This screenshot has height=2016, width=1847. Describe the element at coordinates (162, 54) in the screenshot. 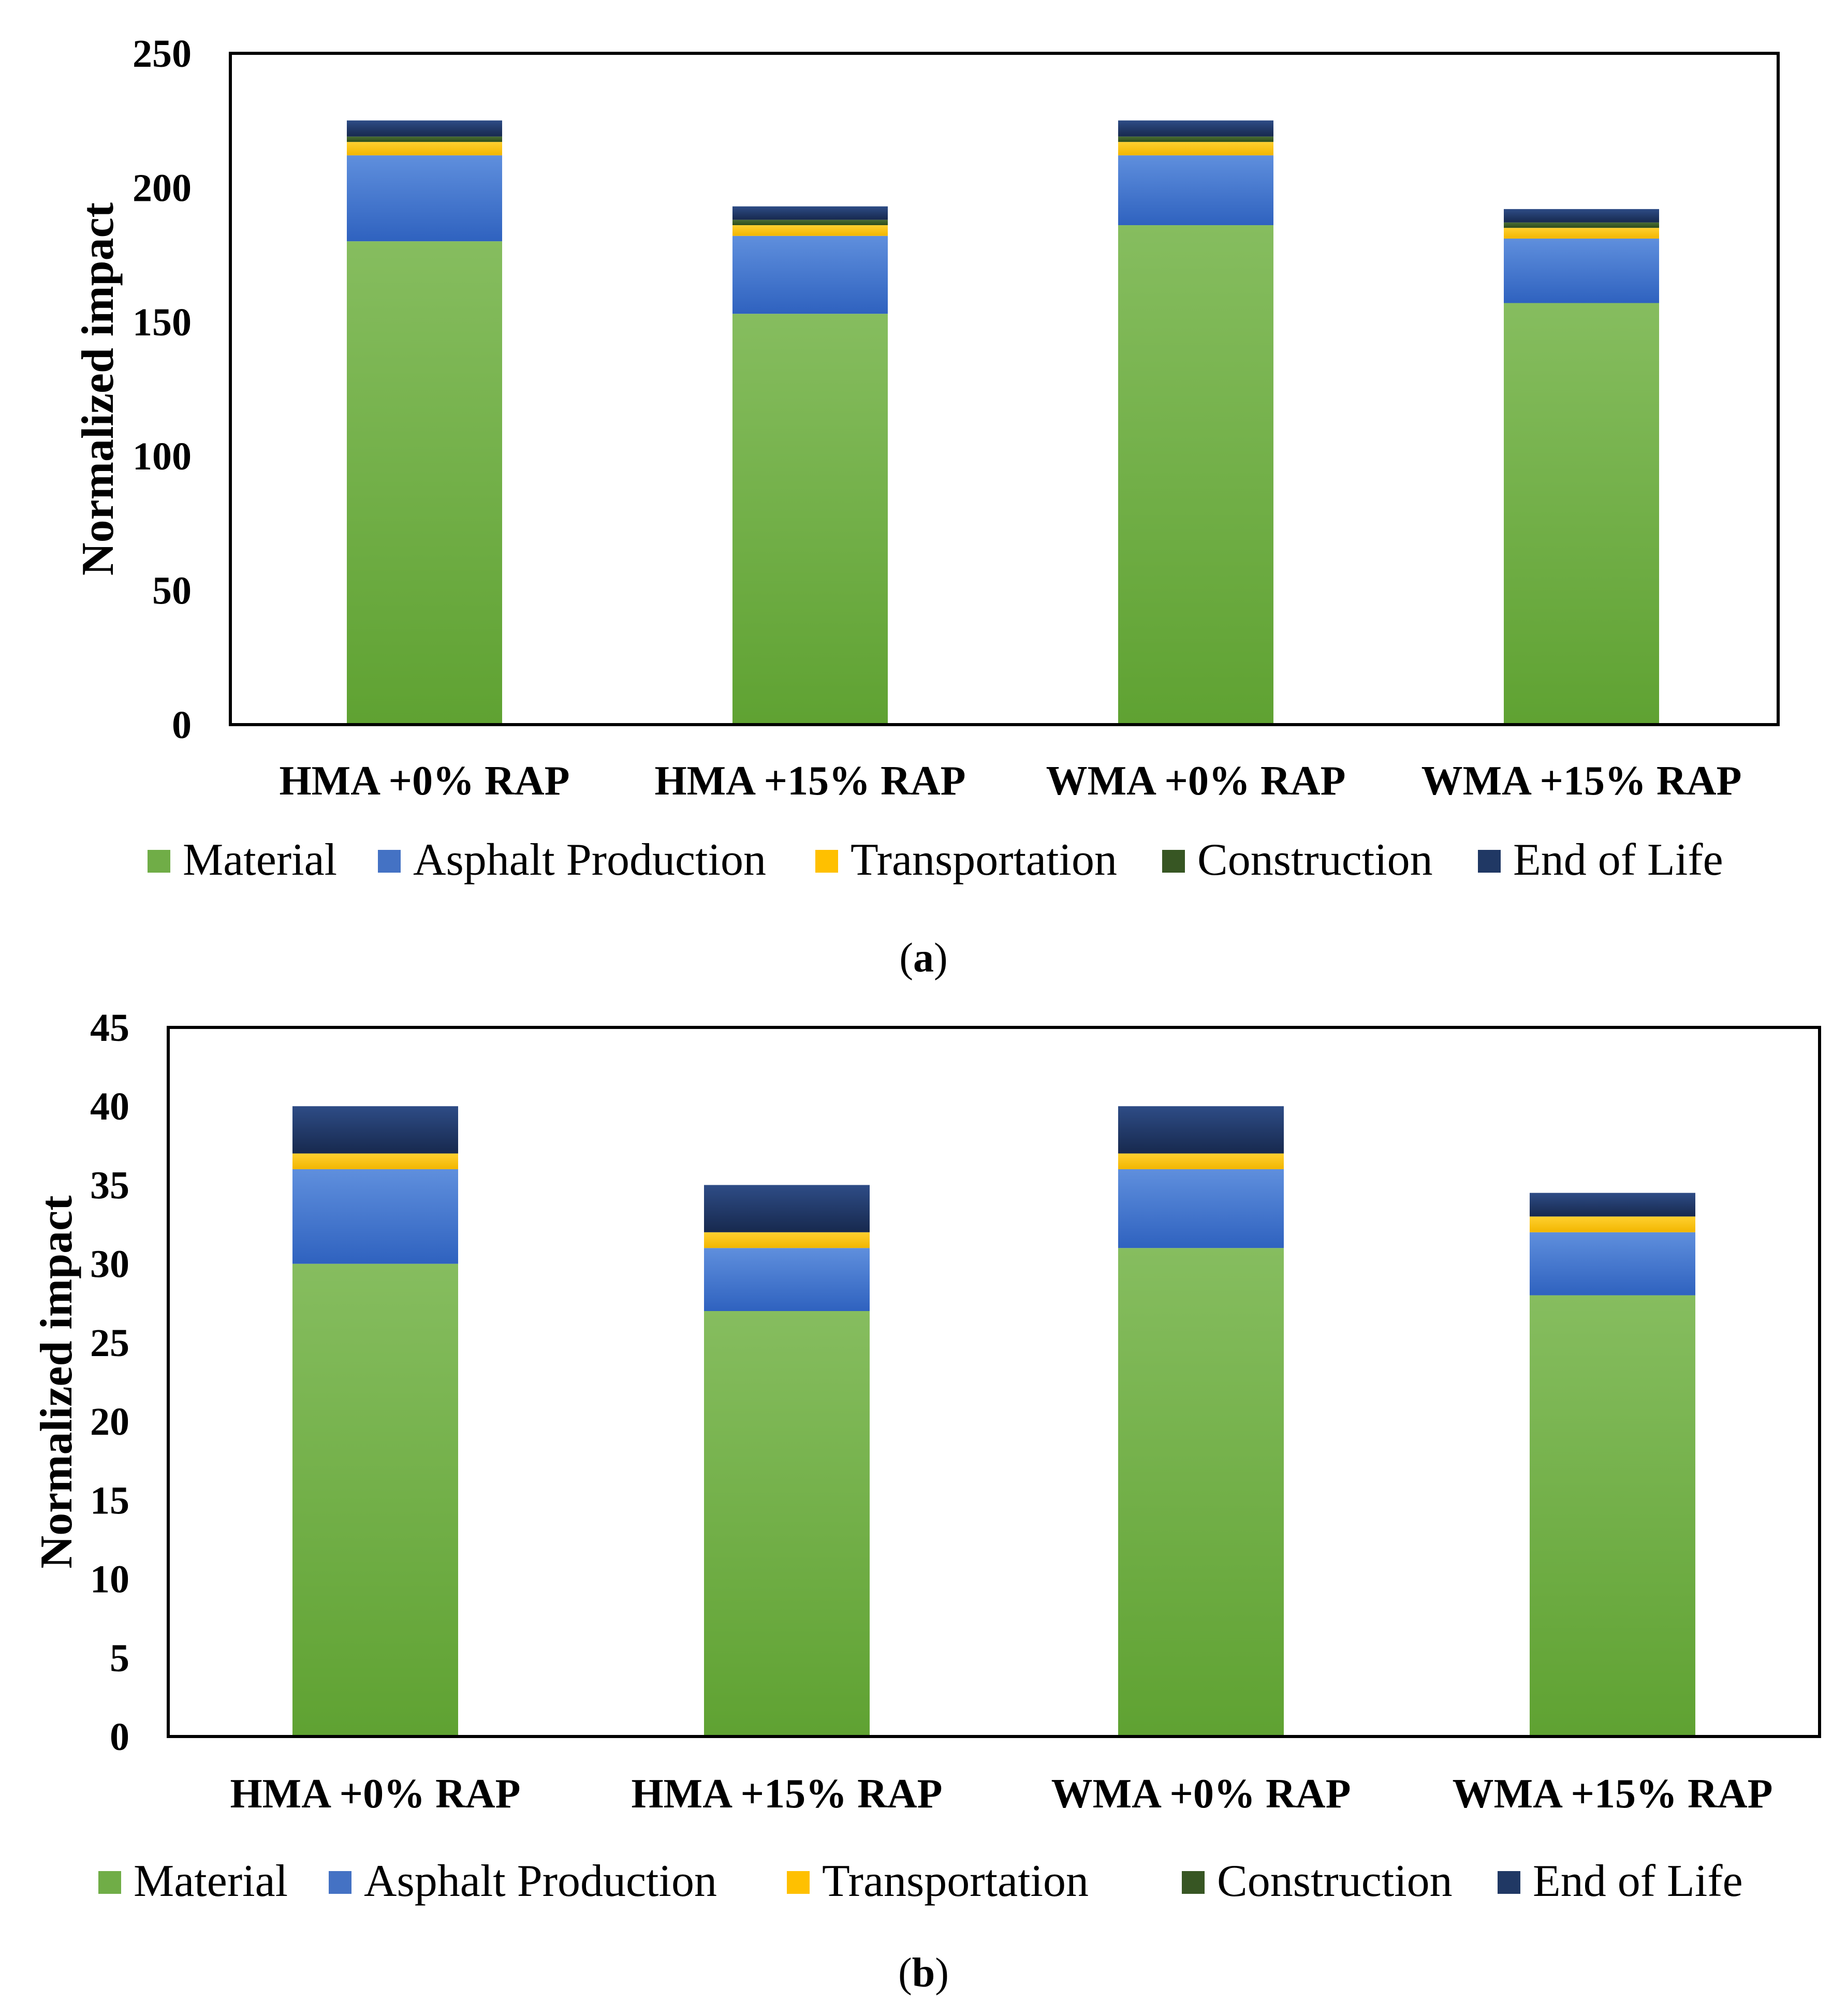

I see `y-tick-label: 250` at that location.